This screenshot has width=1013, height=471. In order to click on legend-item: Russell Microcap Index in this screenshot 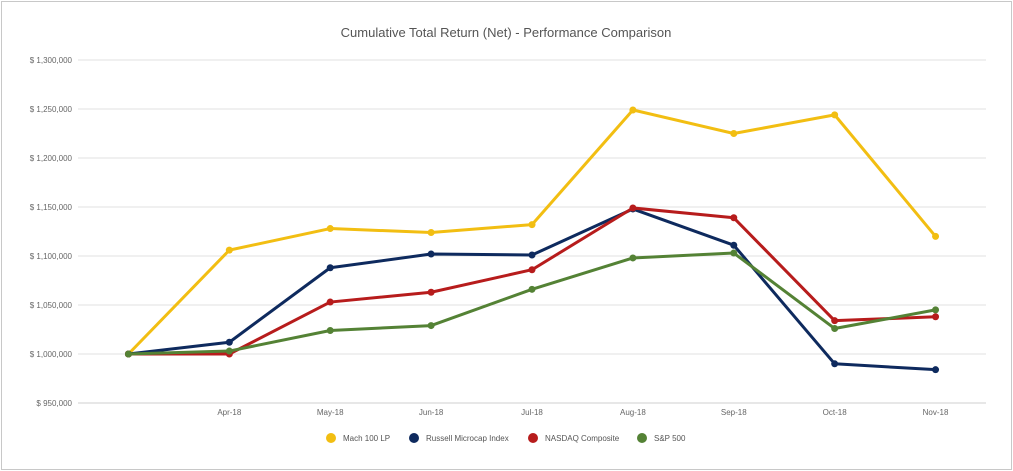, I will do `click(459, 438)`.